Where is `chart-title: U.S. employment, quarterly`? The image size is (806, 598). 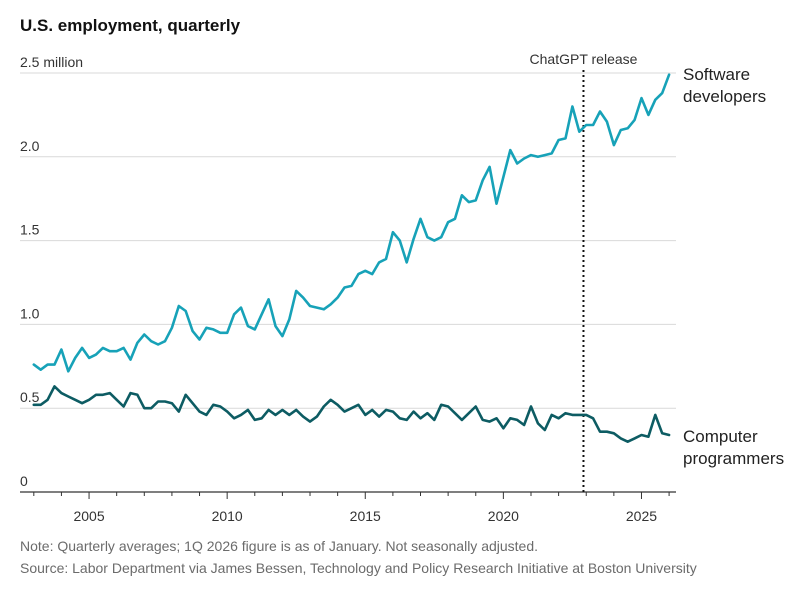 chart-title: U.S. employment, quarterly is located at coordinates (130, 25).